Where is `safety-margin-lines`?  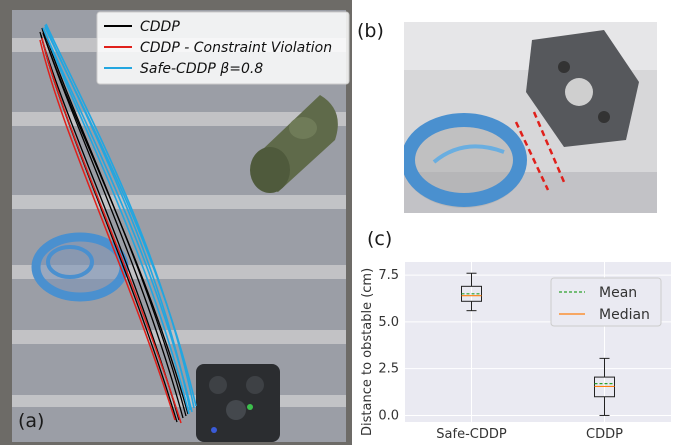 safety-margin-lines is located at coordinates (540, 151).